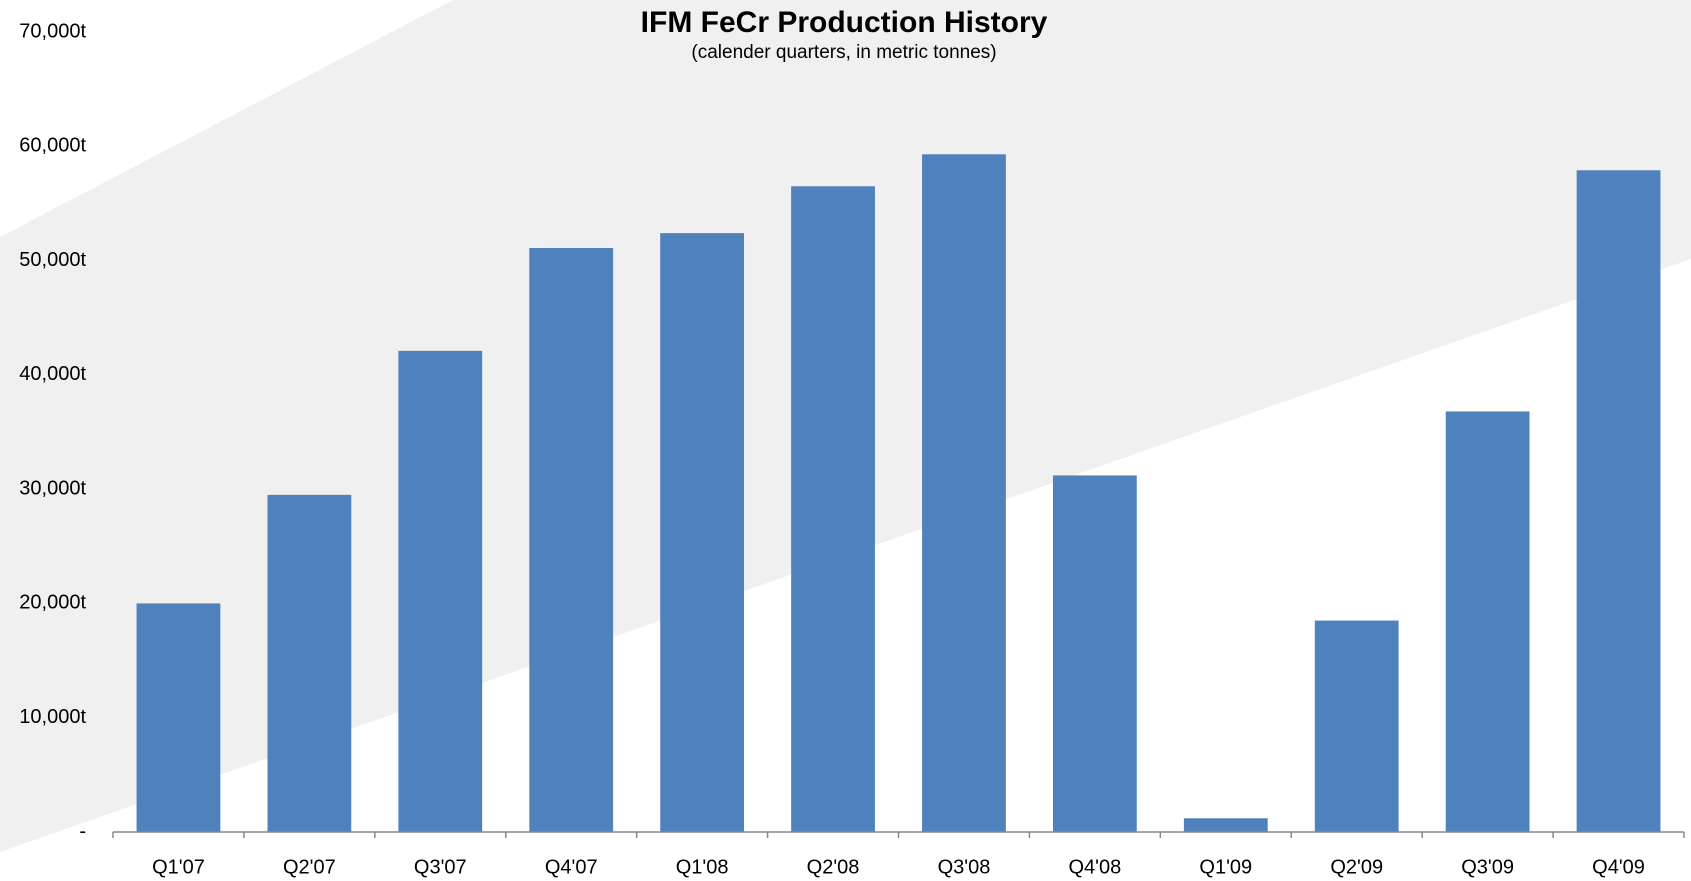  What do you see at coordinates (702, 867) in the screenshot?
I see `x-tick-label: Q1'08` at bounding box center [702, 867].